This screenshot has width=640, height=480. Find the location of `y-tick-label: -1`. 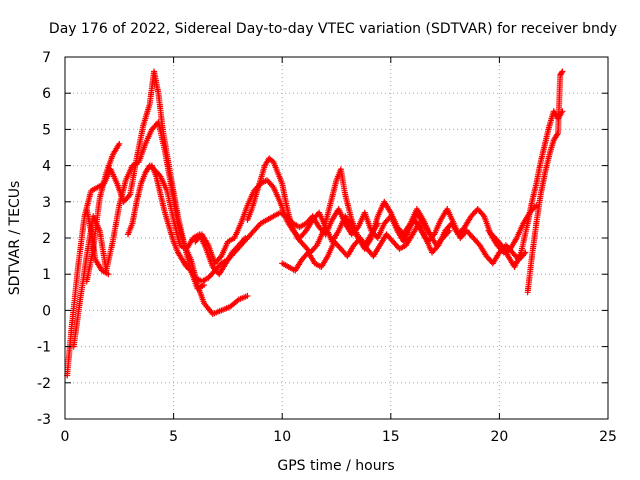

y-tick-label: -1 is located at coordinates (44, 348).